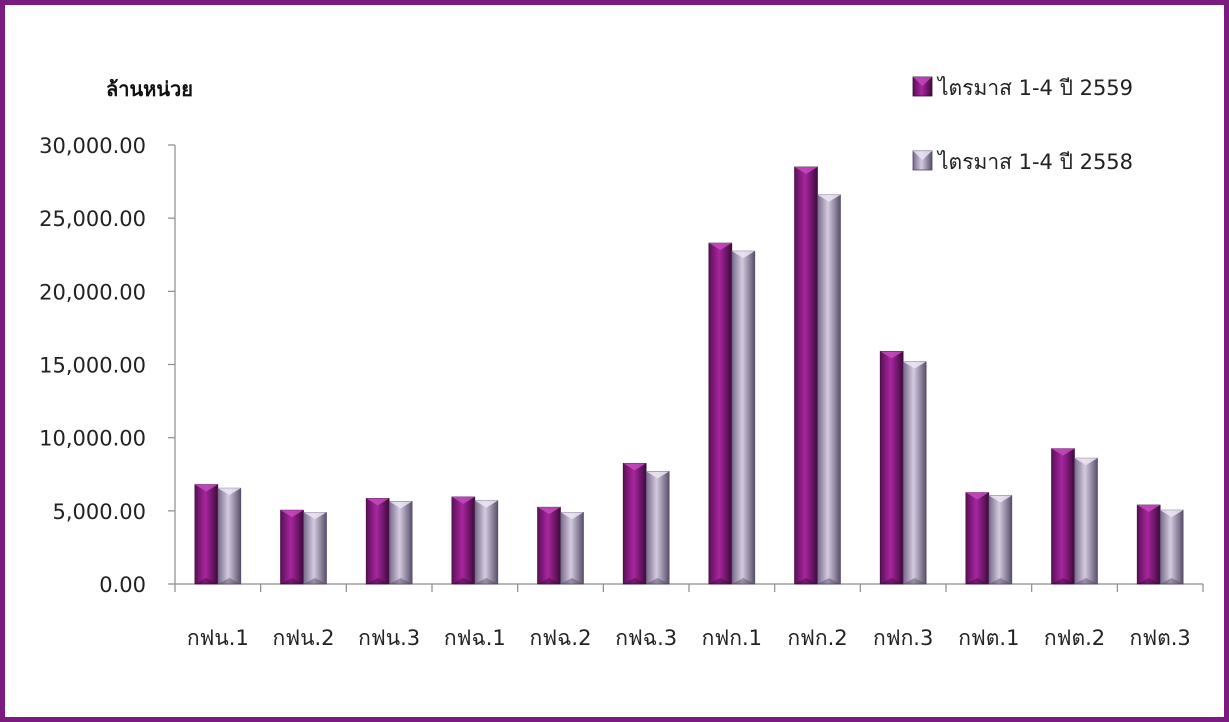 This screenshot has width=1229, height=722. I want to click on y-axis-title: ล้านหน่วย, so click(149, 89).